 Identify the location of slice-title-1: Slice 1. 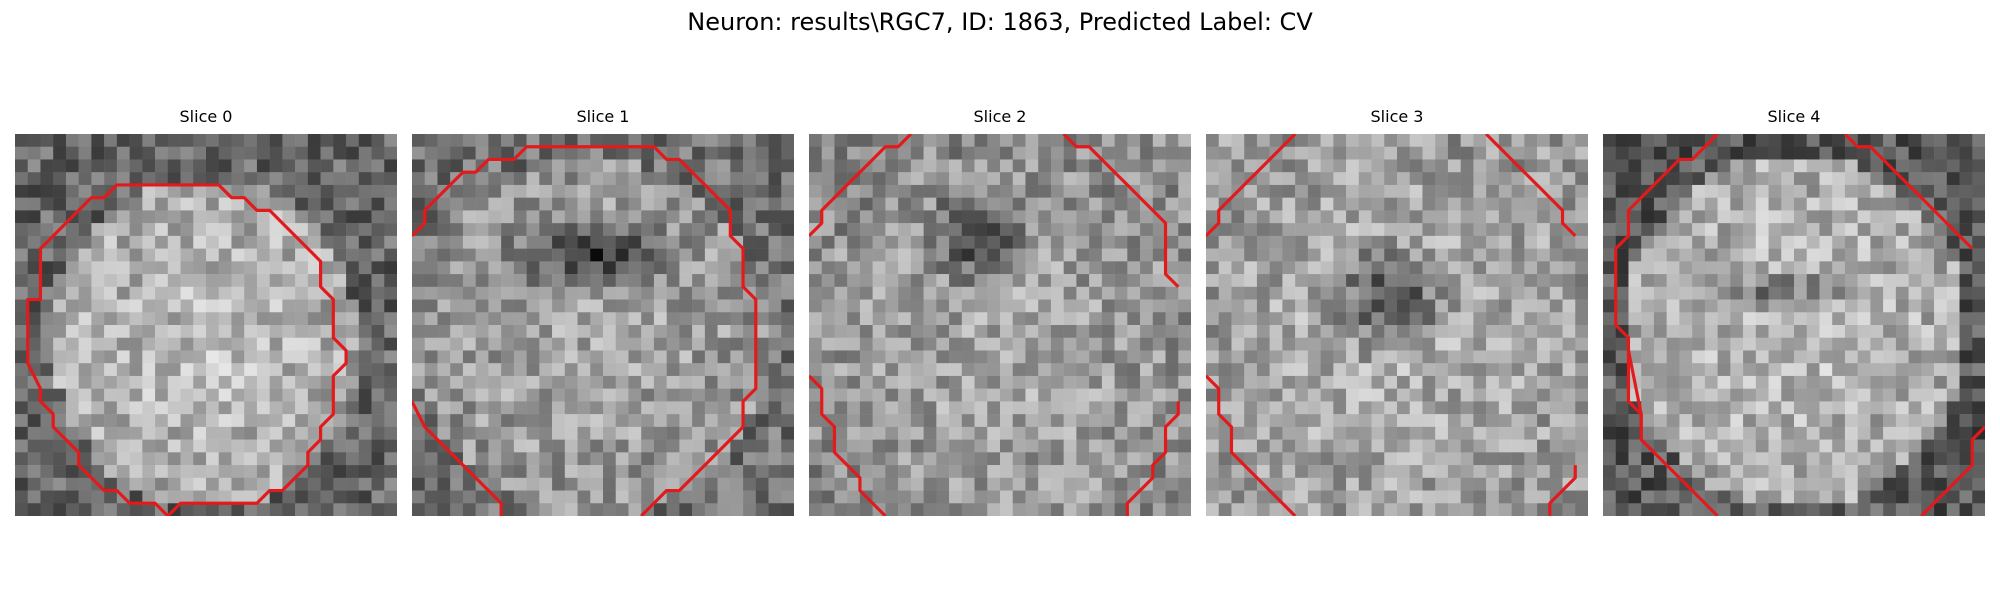
(603, 116).